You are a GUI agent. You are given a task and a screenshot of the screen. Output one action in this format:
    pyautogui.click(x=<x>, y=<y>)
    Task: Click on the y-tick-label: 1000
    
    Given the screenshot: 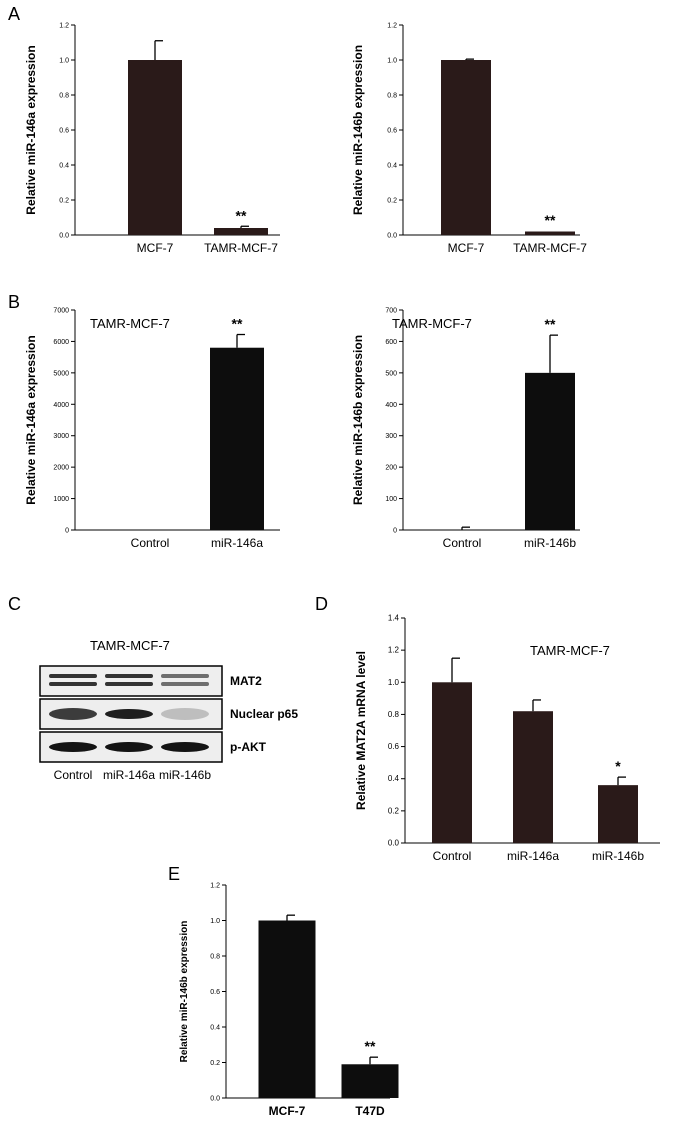 What is the action you would take?
    pyautogui.click(x=61, y=499)
    